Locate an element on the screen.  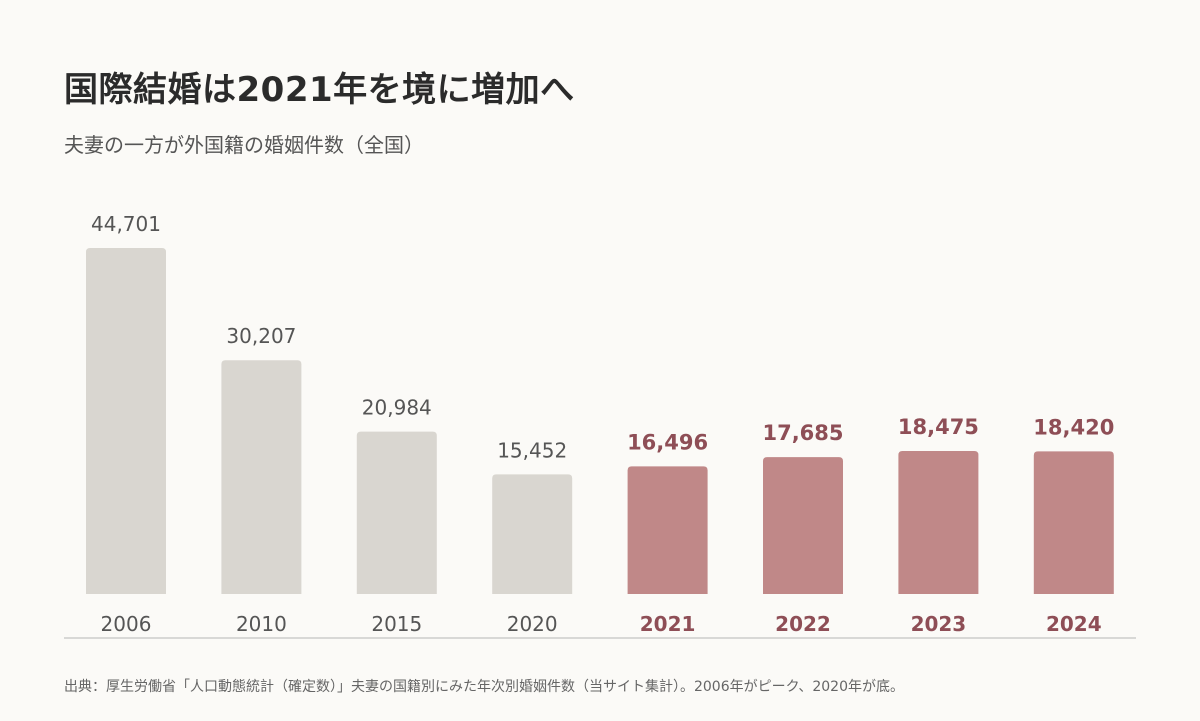
x-tick-label-2020: 2020 is located at coordinates (532, 624).